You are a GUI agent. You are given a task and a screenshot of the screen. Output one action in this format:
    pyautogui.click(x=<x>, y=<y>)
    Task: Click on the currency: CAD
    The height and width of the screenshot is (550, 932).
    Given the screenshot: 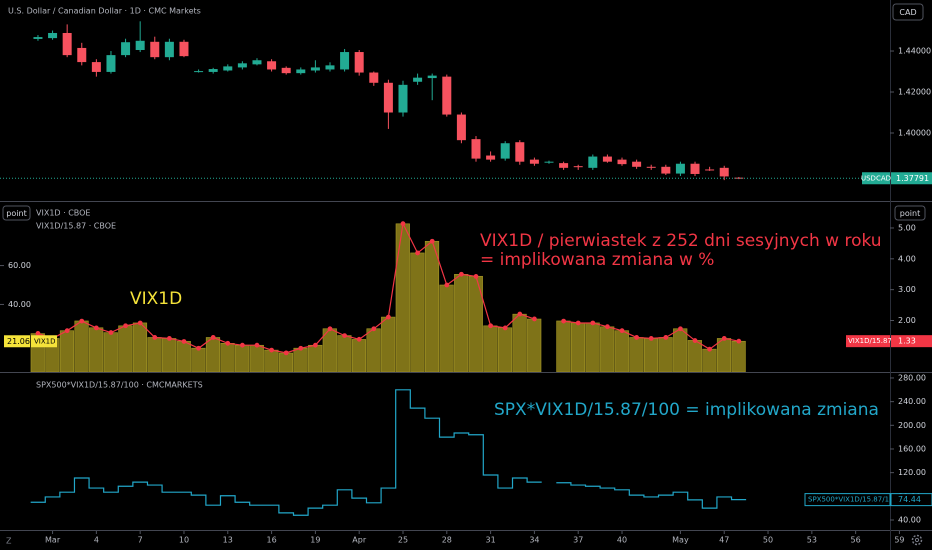 What is the action you would take?
    pyautogui.click(x=907, y=12)
    